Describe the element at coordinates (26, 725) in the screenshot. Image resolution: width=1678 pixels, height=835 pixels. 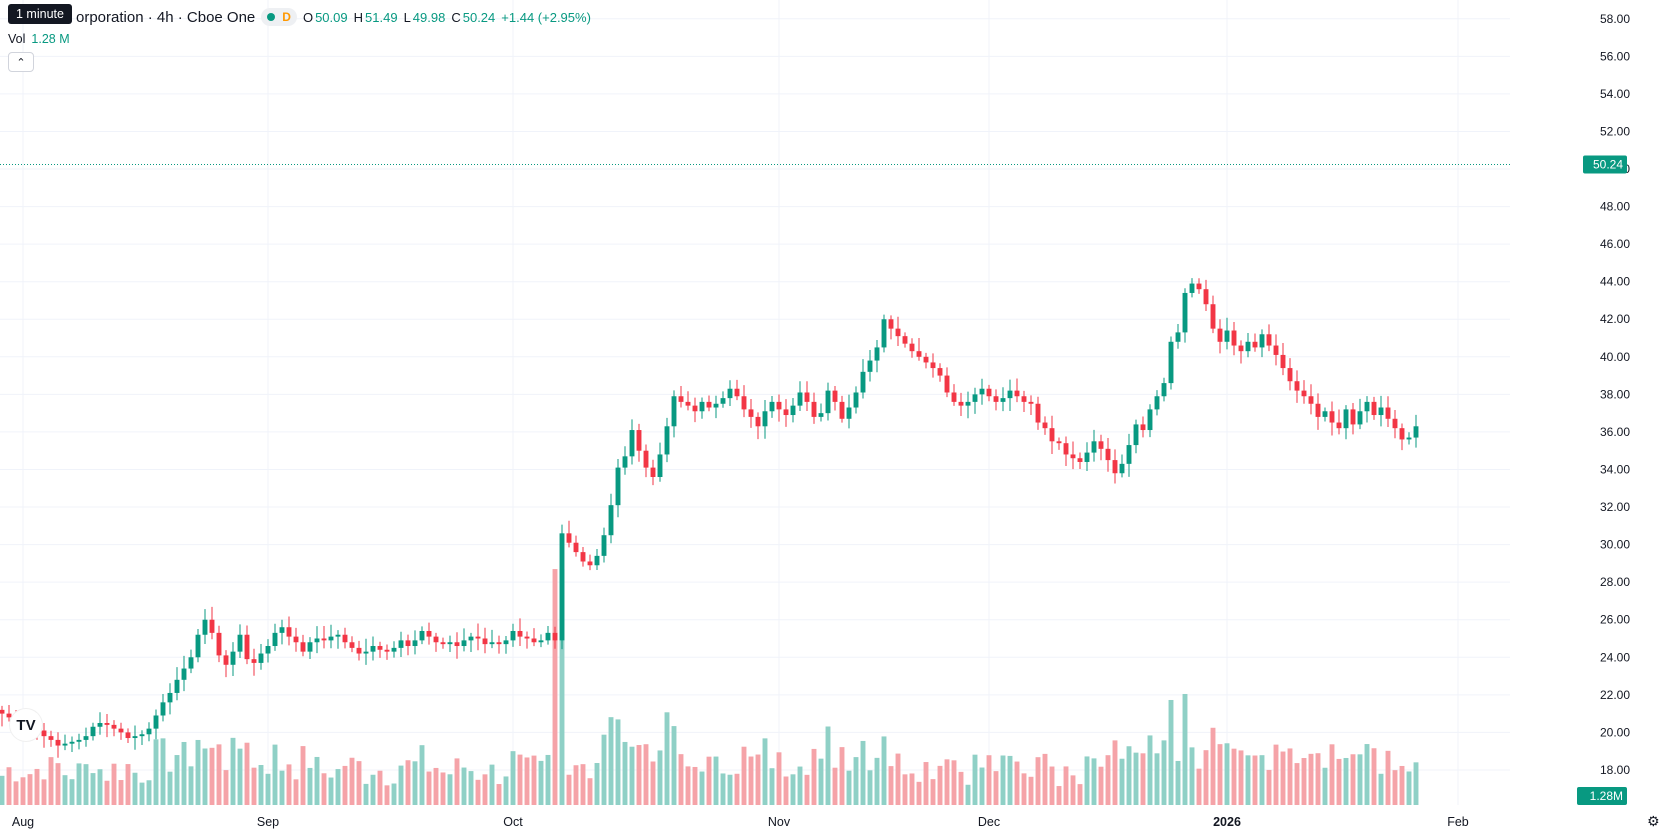
I see `tradingview-logo-icon: TV` at that location.